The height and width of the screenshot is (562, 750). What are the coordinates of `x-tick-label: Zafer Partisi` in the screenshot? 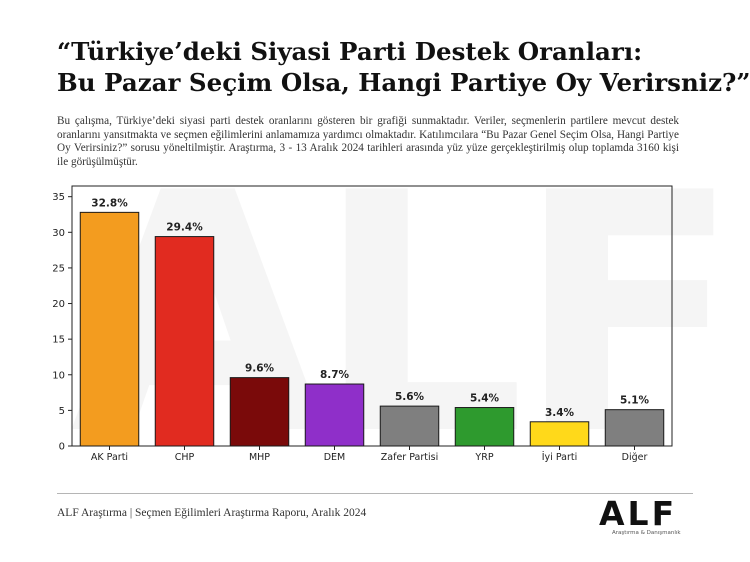 It's located at (409, 457).